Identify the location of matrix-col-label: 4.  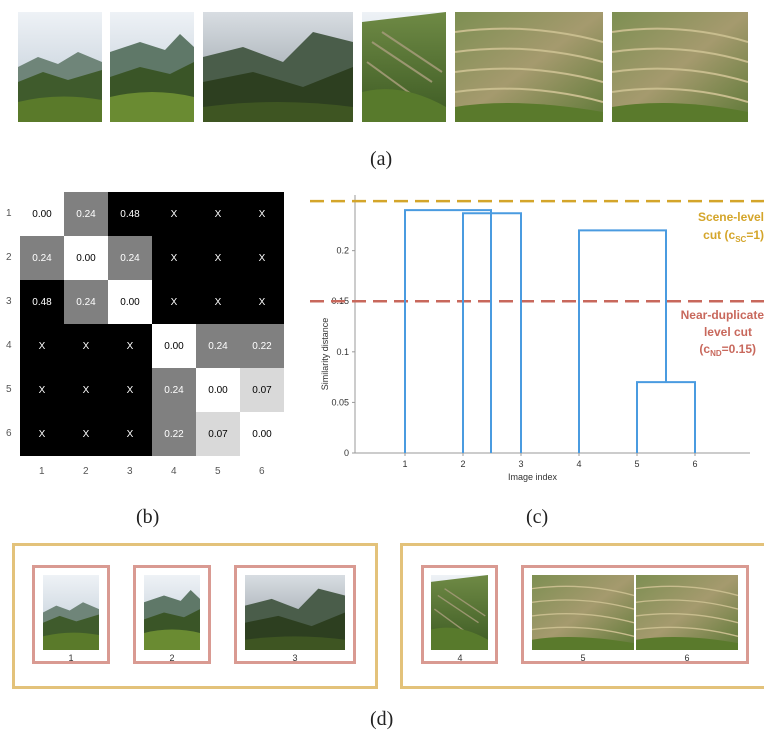
(174, 471).